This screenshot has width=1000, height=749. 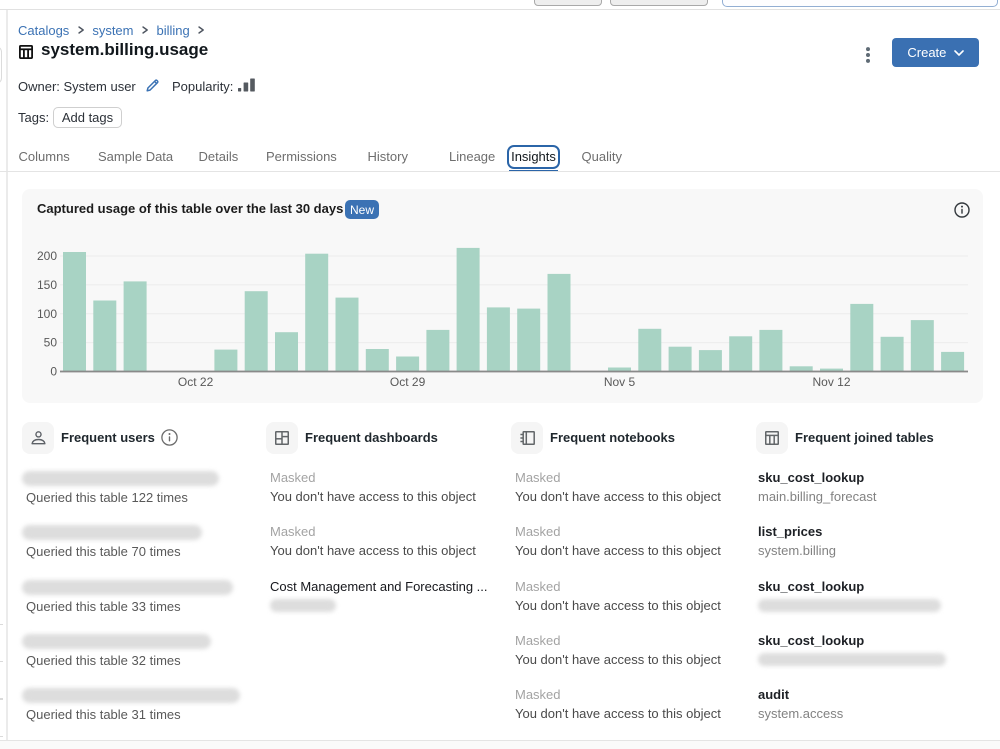 What do you see at coordinates (408, 382) in the screenshot?
I see `svg-text: Oct 29` at bounding box center [408, 382].